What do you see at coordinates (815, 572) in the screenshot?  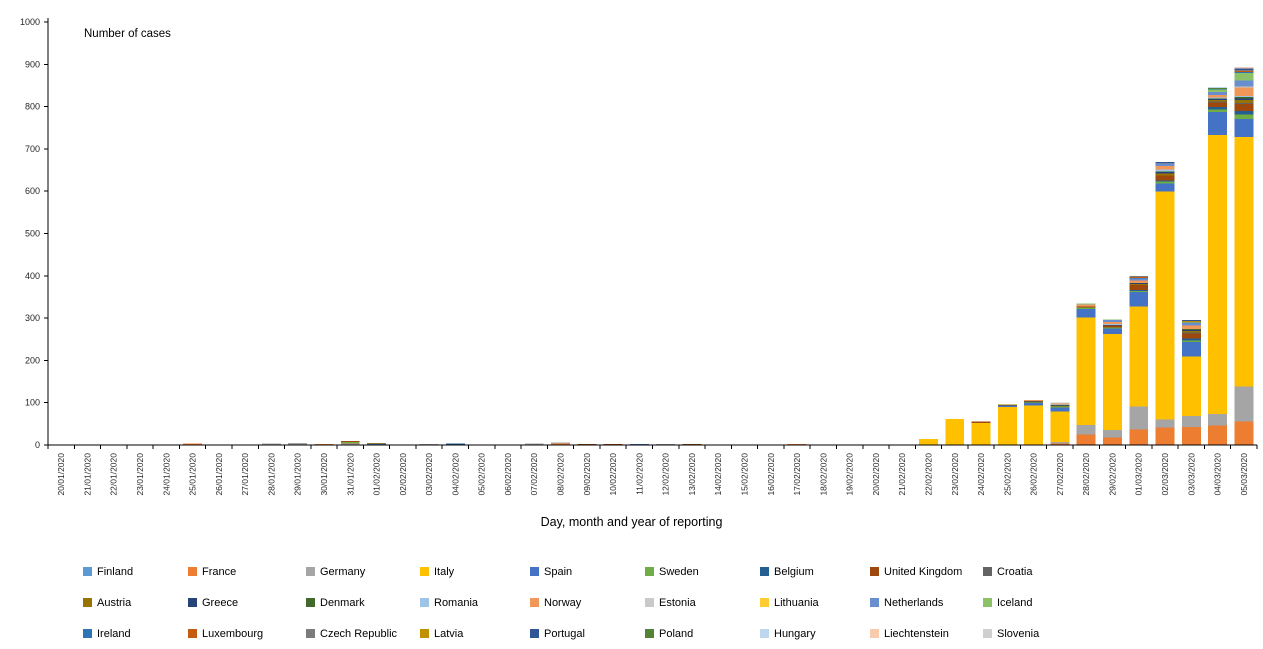 I see `legend-item-belgium: Belgium` at bounding box center [815, 572].